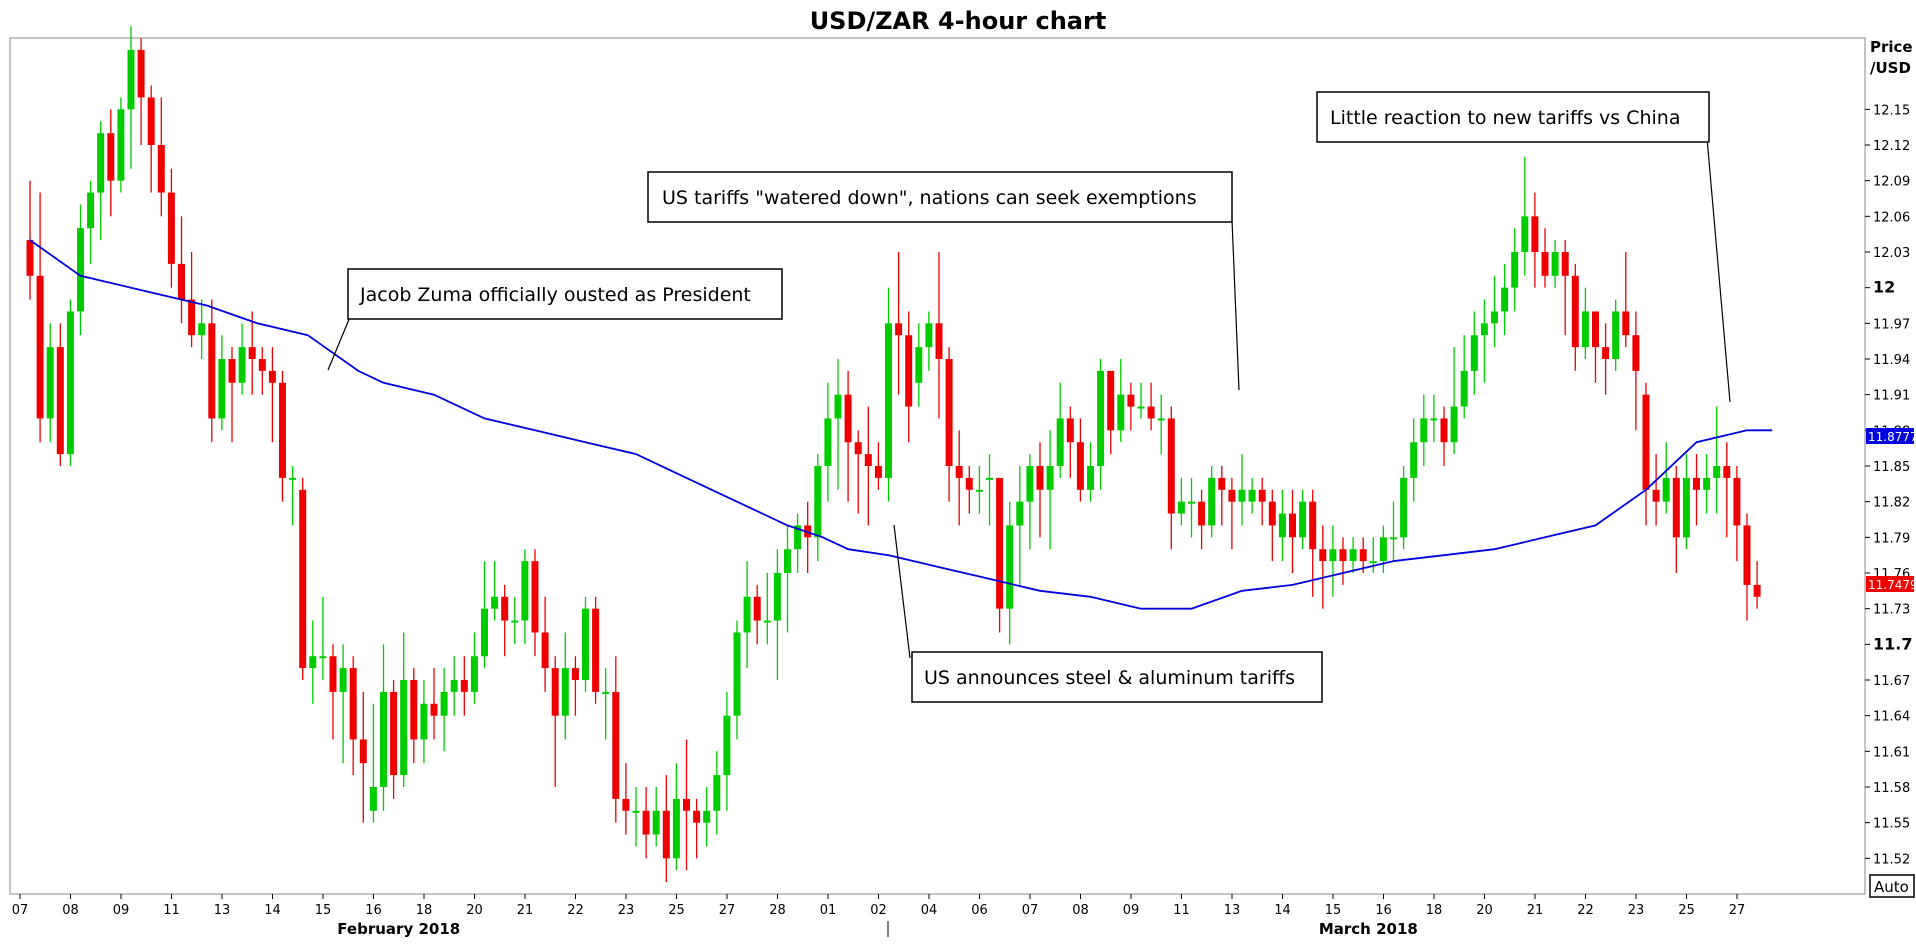  Describe the element at coordinates (1891, 253) in the screenshot. I see `y-tick-label: 12.03` at that location.